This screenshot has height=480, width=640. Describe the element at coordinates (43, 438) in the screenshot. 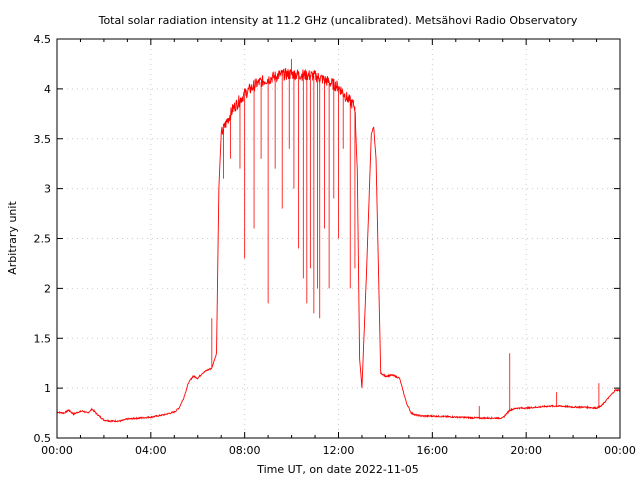

I see `y-tick-label: 0.5` at that location.